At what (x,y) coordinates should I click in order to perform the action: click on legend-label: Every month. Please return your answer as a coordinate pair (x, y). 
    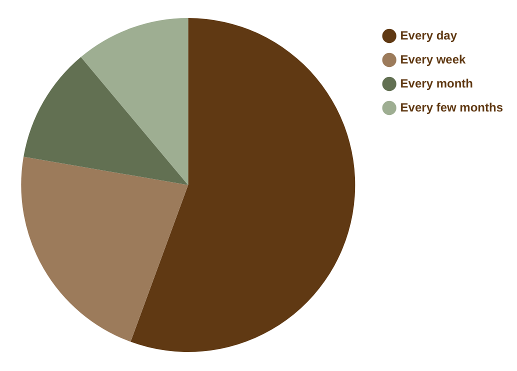
    Looking at the image, I should click on (436, 83).